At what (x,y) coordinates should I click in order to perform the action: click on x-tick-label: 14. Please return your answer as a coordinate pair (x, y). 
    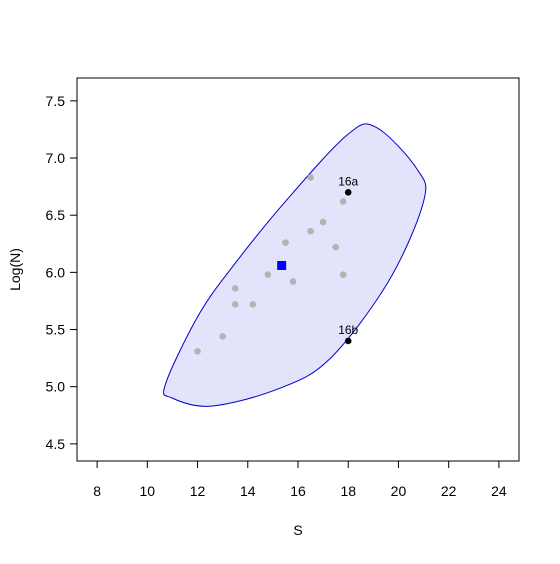
    Looking at the image, I should click on (248, 491).